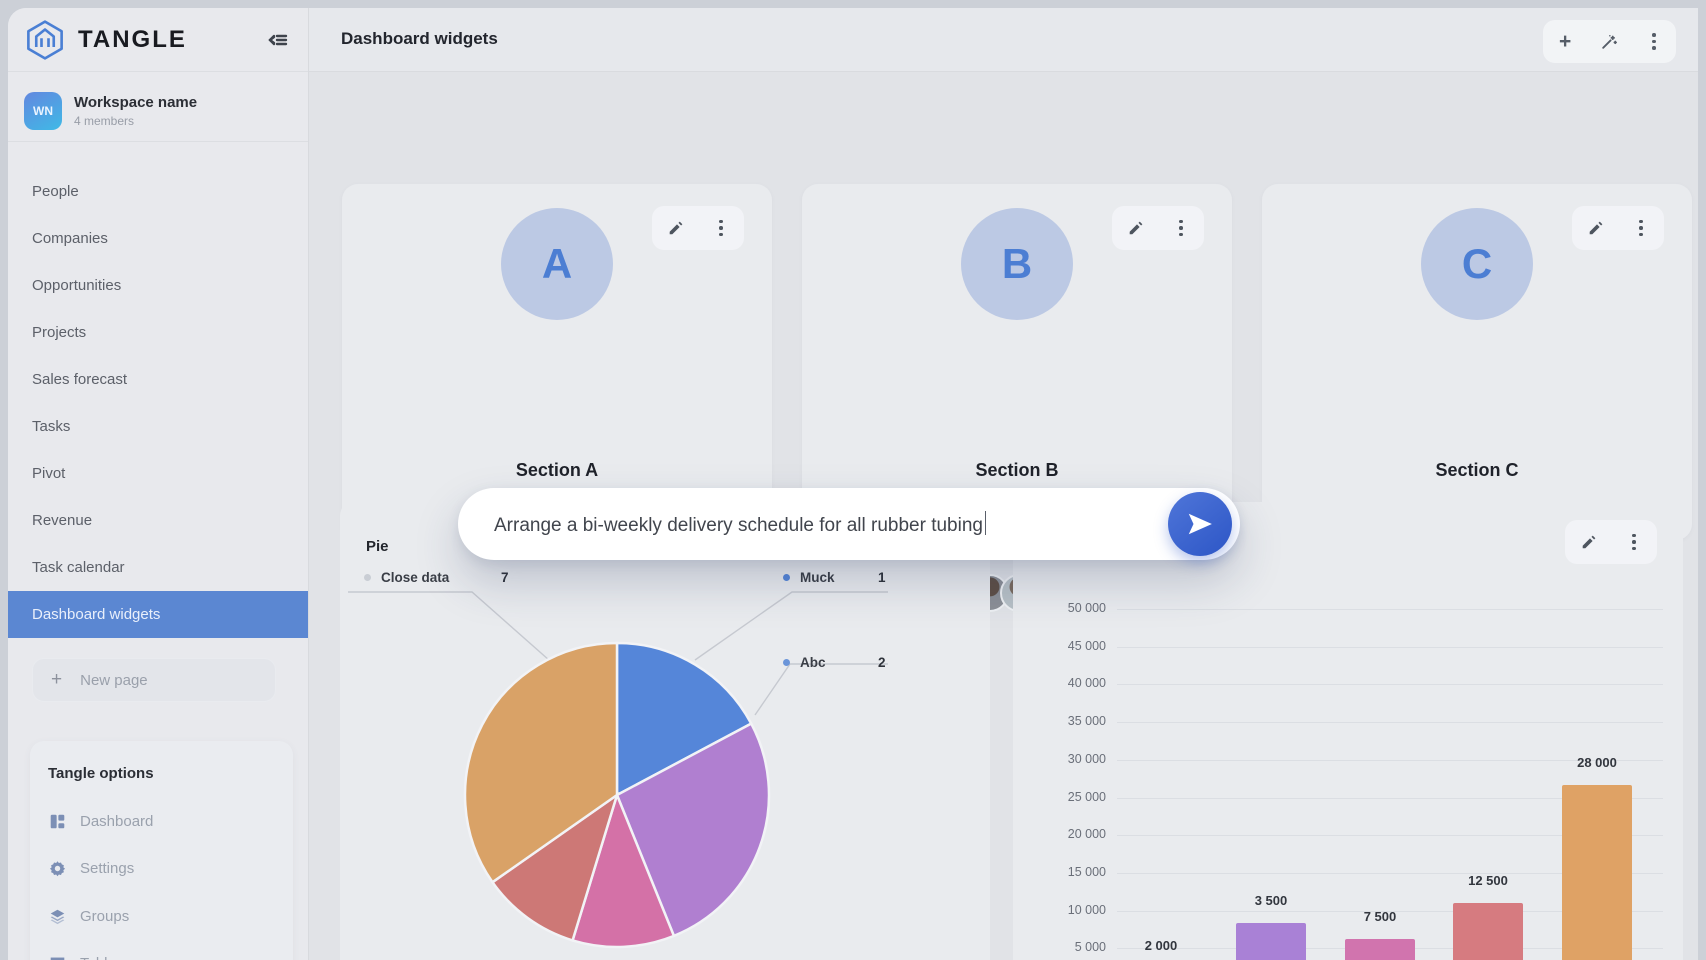  I want to click on workspace-switcher: WN Workspace name 4 members, so click(158, 111).